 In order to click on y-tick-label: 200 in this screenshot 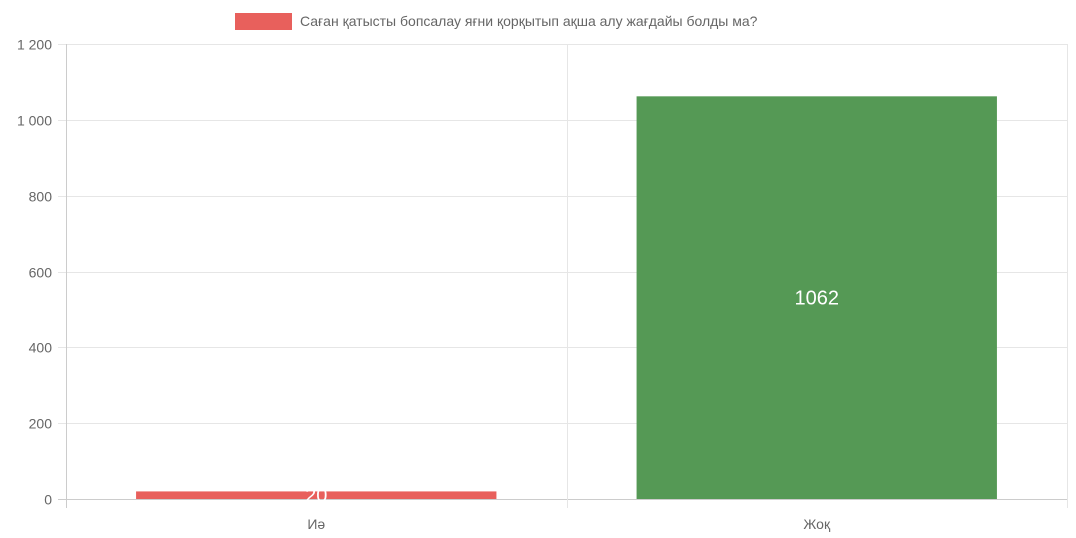, I will do `click(41, 424)`.